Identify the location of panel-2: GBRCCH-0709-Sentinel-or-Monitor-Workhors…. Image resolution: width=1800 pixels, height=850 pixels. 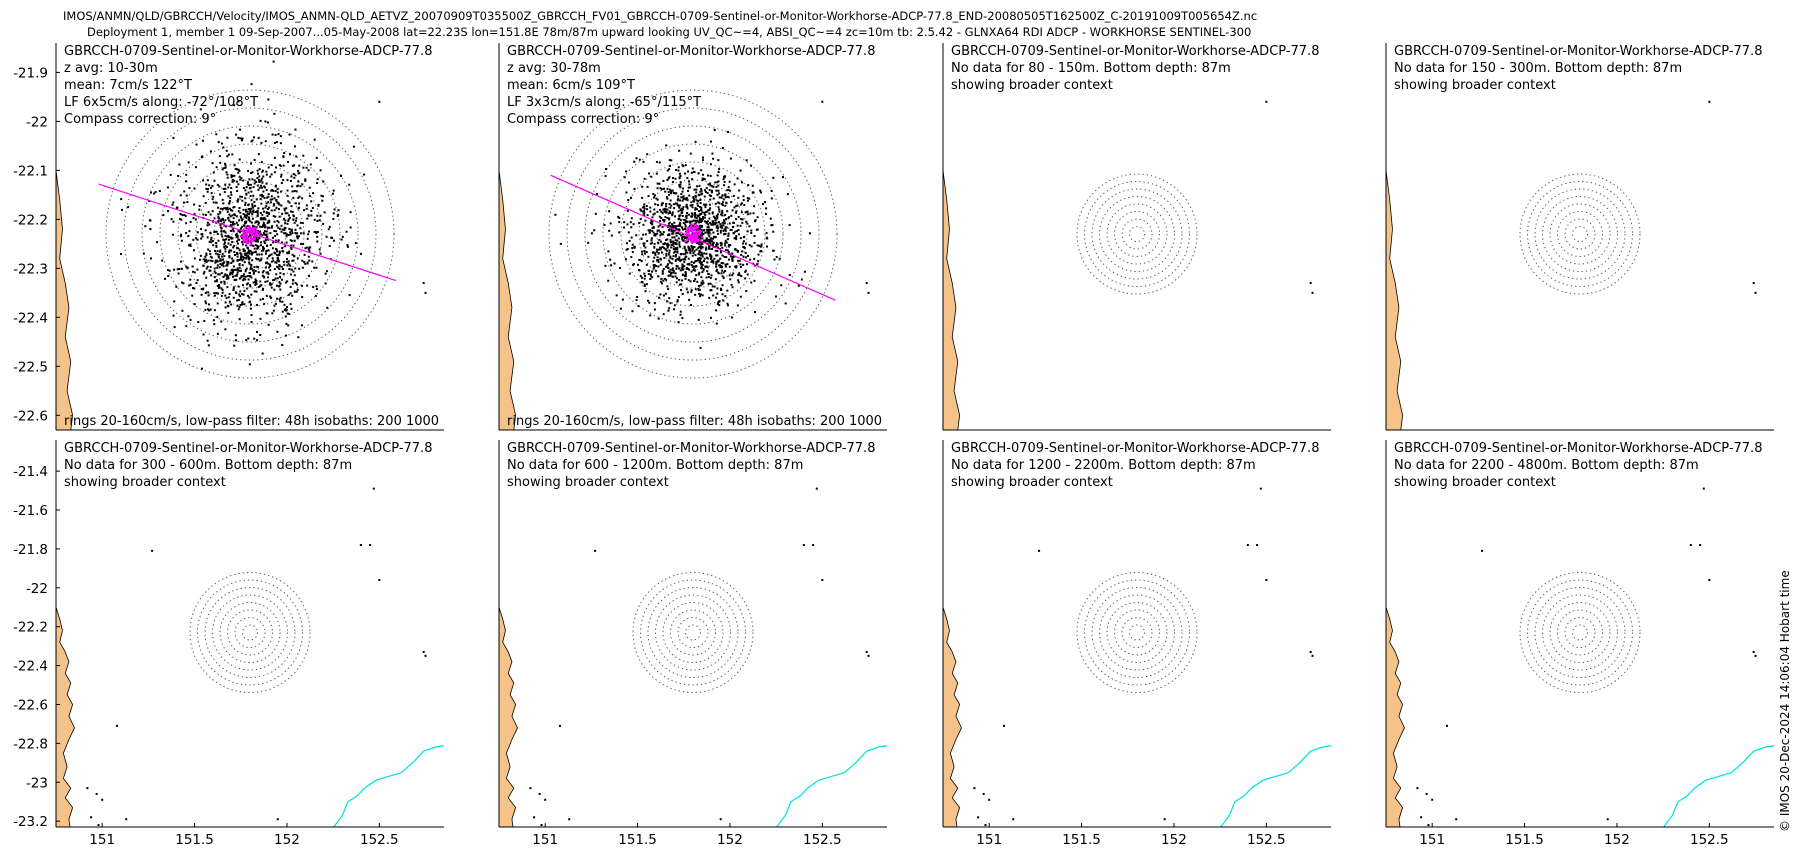
(692, 237).